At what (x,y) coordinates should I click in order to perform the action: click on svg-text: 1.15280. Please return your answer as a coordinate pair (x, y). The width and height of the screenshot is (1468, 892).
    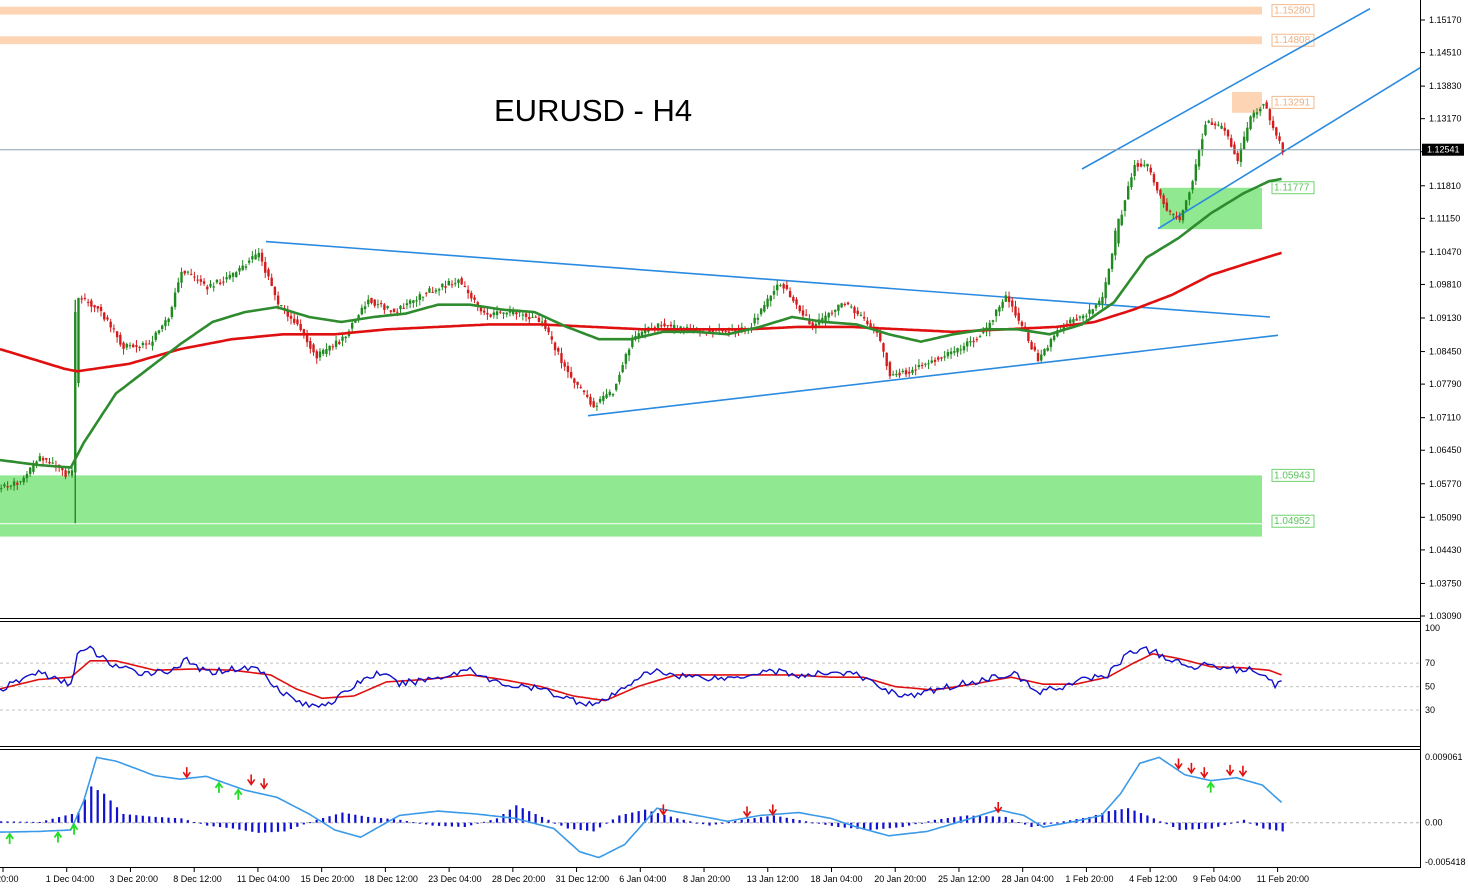
    Looking at the image, I should click on (1292, 11).